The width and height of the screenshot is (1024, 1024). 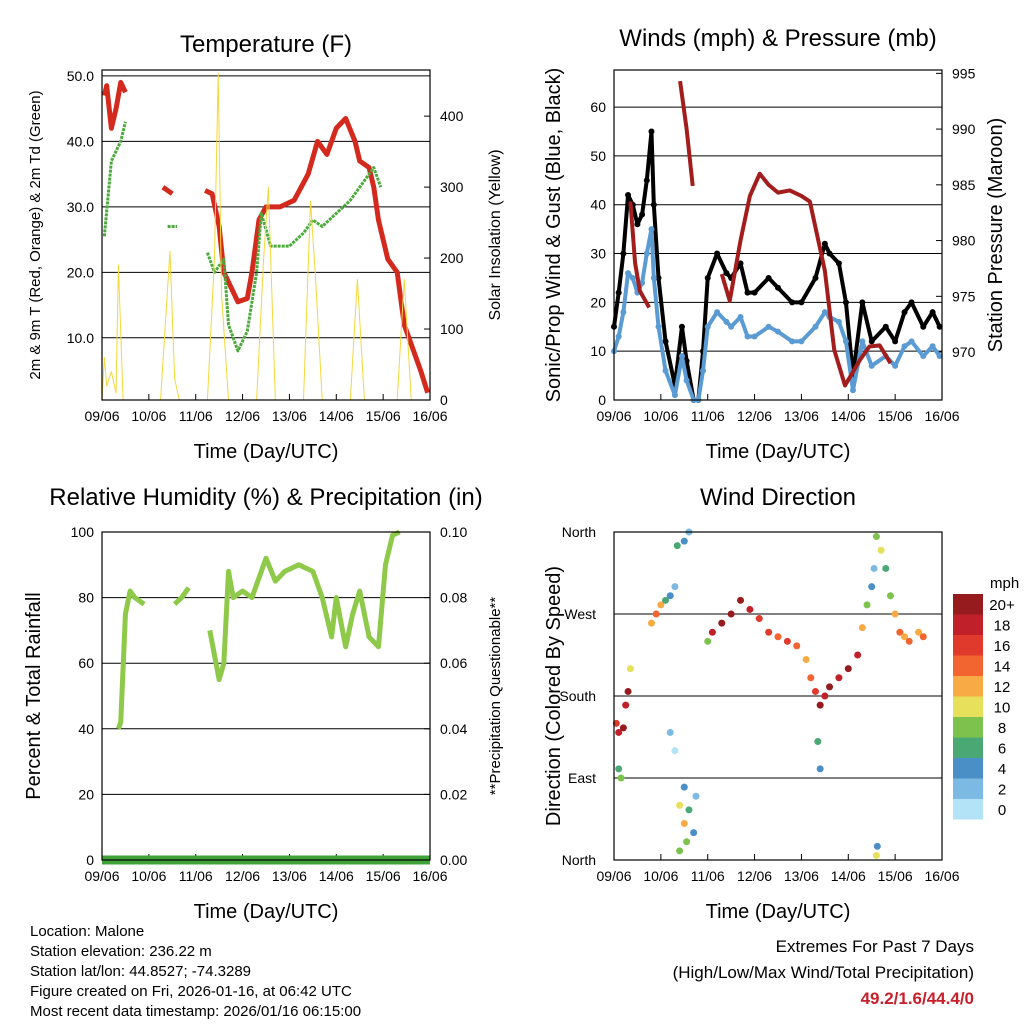 I want to click on y2-tick-label: 975, so click(x=964, y=296).